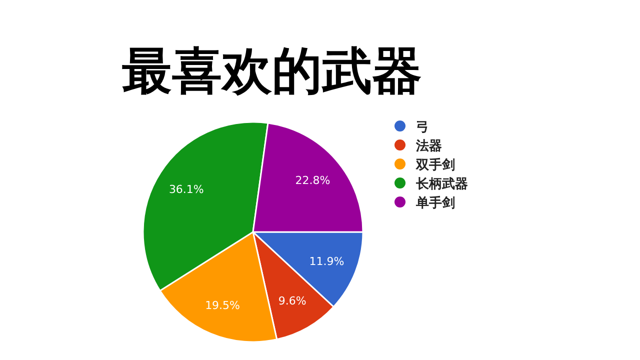 The width and height of the screenshot is (640, 360). Describe the element at coordinates (272, 71) in the screenshot. I see `chart-title: 最喜欢的武器` at that location.